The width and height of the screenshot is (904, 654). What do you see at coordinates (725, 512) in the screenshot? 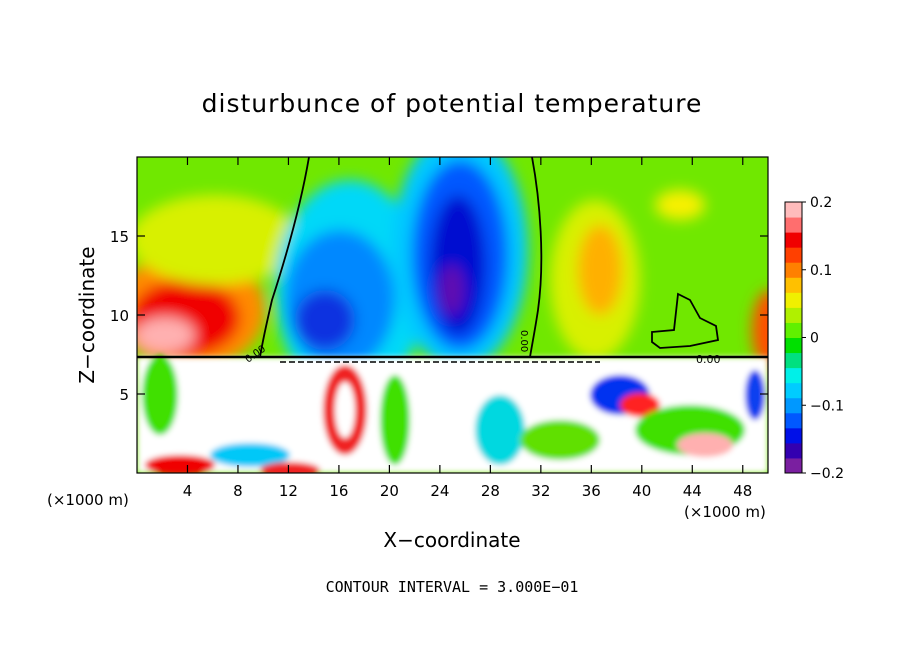
I see `x-unit-right: (×1000 m)` at bounding box center [725, 512].